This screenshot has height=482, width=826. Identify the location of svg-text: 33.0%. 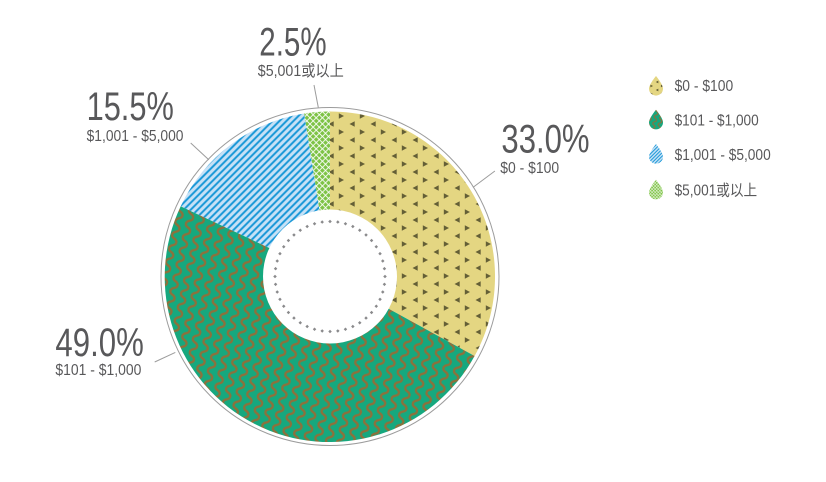
(545, 140).